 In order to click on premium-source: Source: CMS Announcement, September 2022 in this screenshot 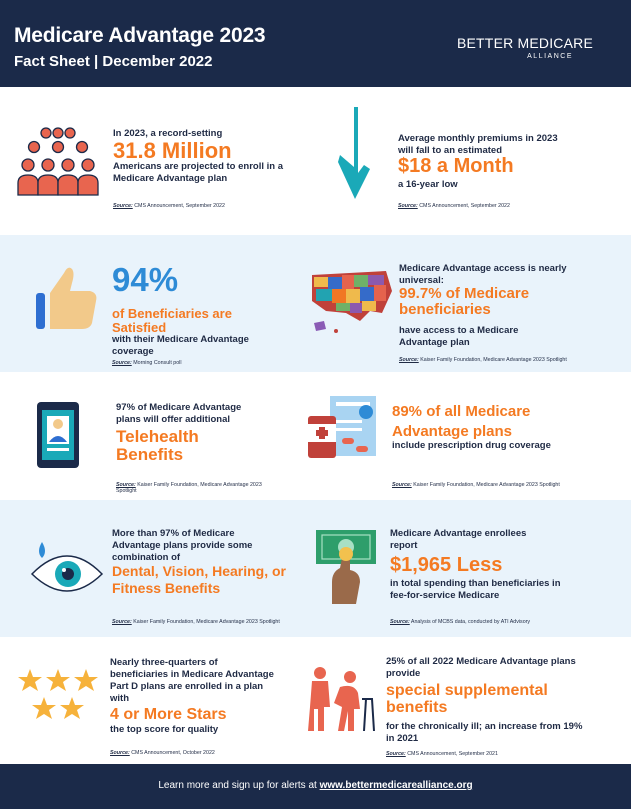, I will do `click(454, 206)`.